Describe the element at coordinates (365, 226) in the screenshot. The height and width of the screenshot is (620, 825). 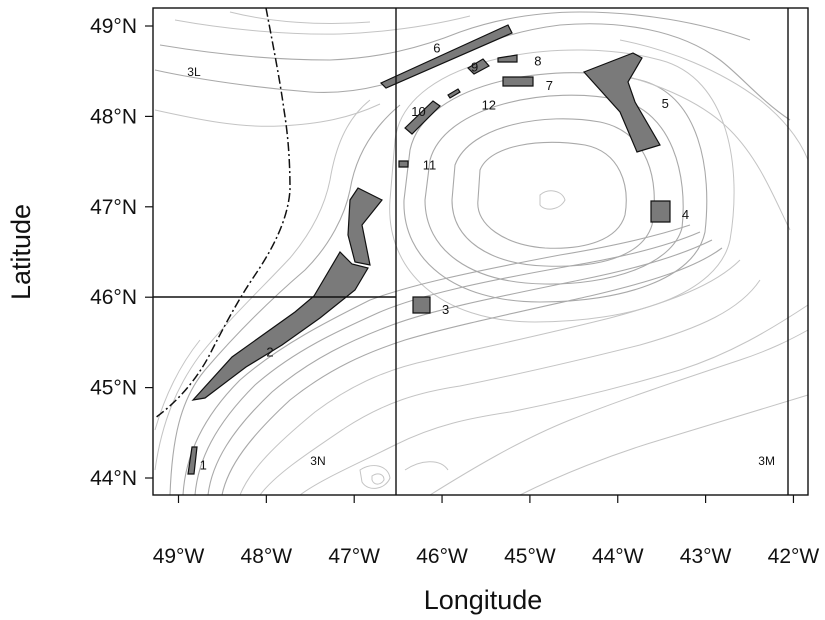
I see `closure-area-2b` at that location.